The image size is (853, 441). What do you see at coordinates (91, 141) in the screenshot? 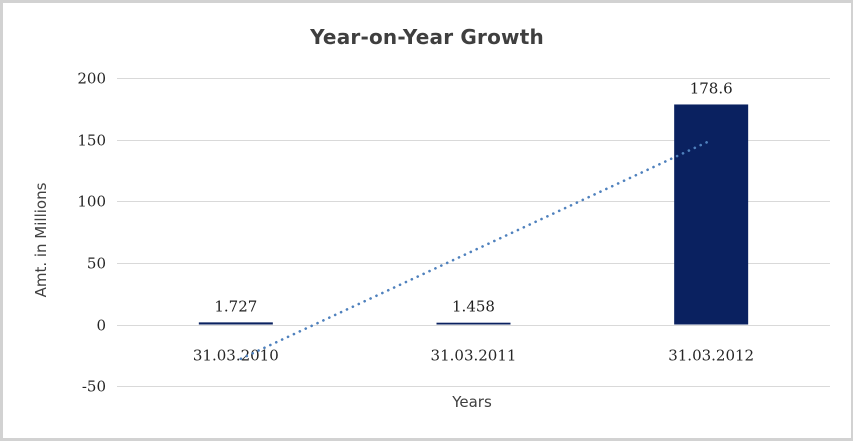
I see `y-tick-label: 150` at bounding box center [91, 141].